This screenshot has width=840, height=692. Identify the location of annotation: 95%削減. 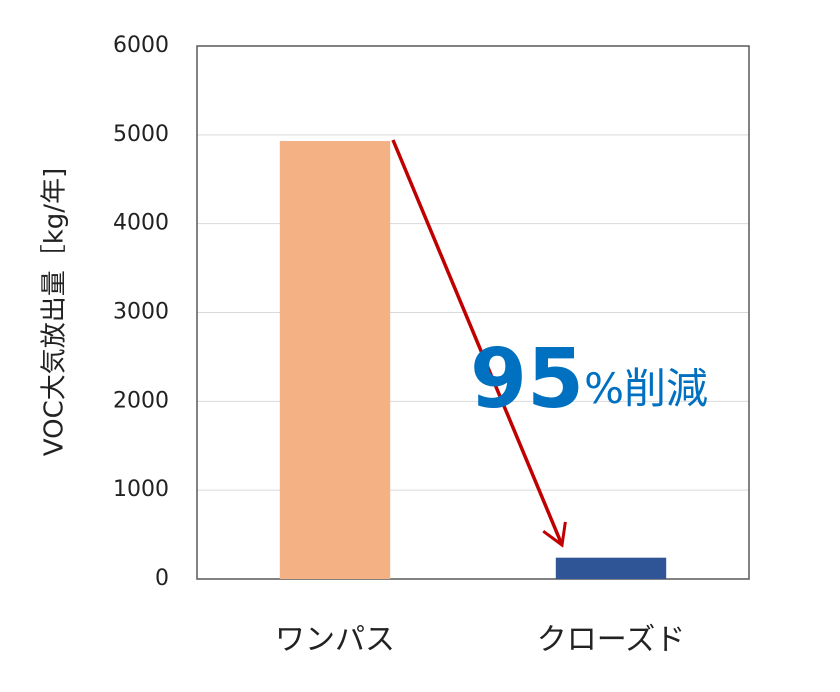
(589, 379).